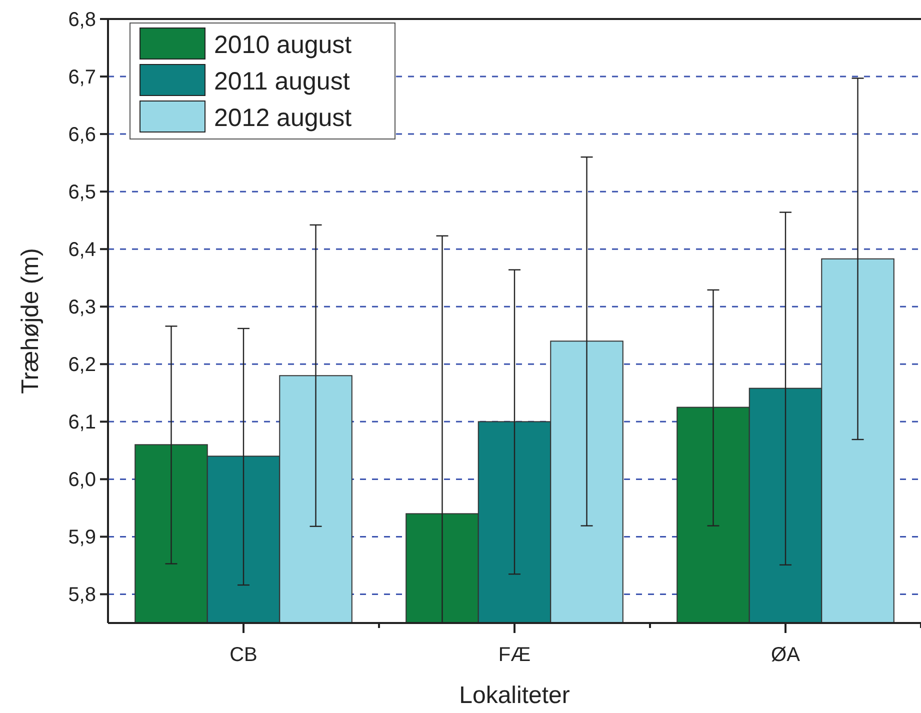  I want to click on y-tick-label: 5,8, so click(82, 595).